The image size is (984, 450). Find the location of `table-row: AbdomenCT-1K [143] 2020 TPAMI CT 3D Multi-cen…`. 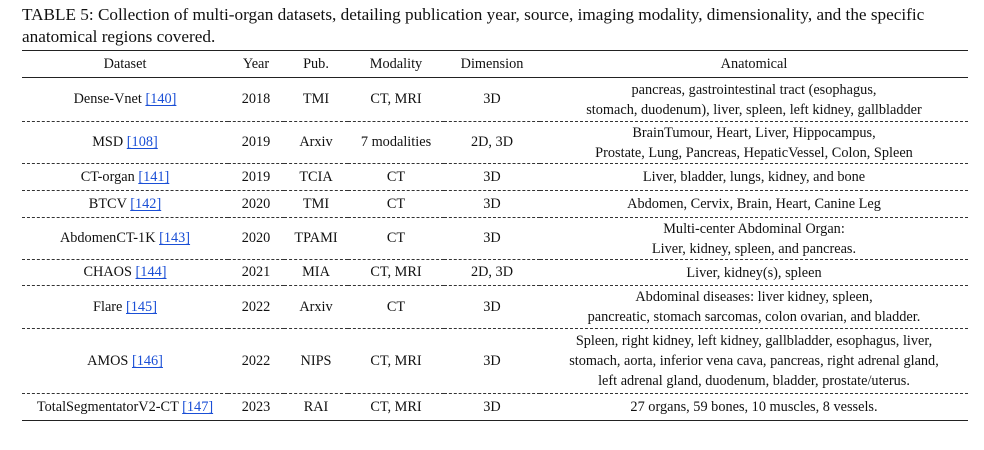

table-row: AbdomenCT-1K [143] 2020 TPAMI CT 3D Multi-cen… is located at coordinates (495, 238).